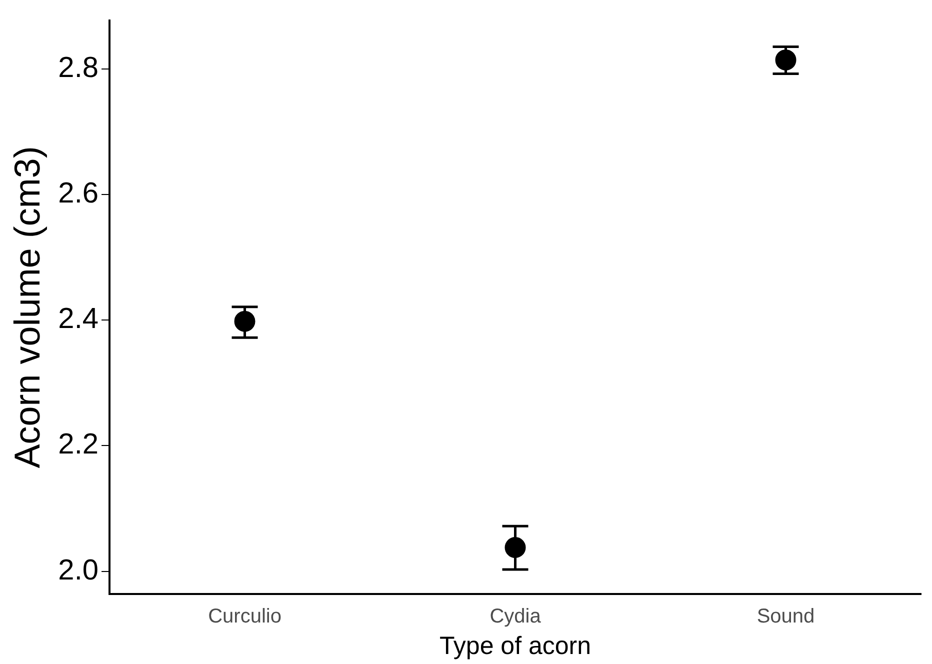  I want to click on y-axis-title: Acorn volume (cm3), so click(27, 307).